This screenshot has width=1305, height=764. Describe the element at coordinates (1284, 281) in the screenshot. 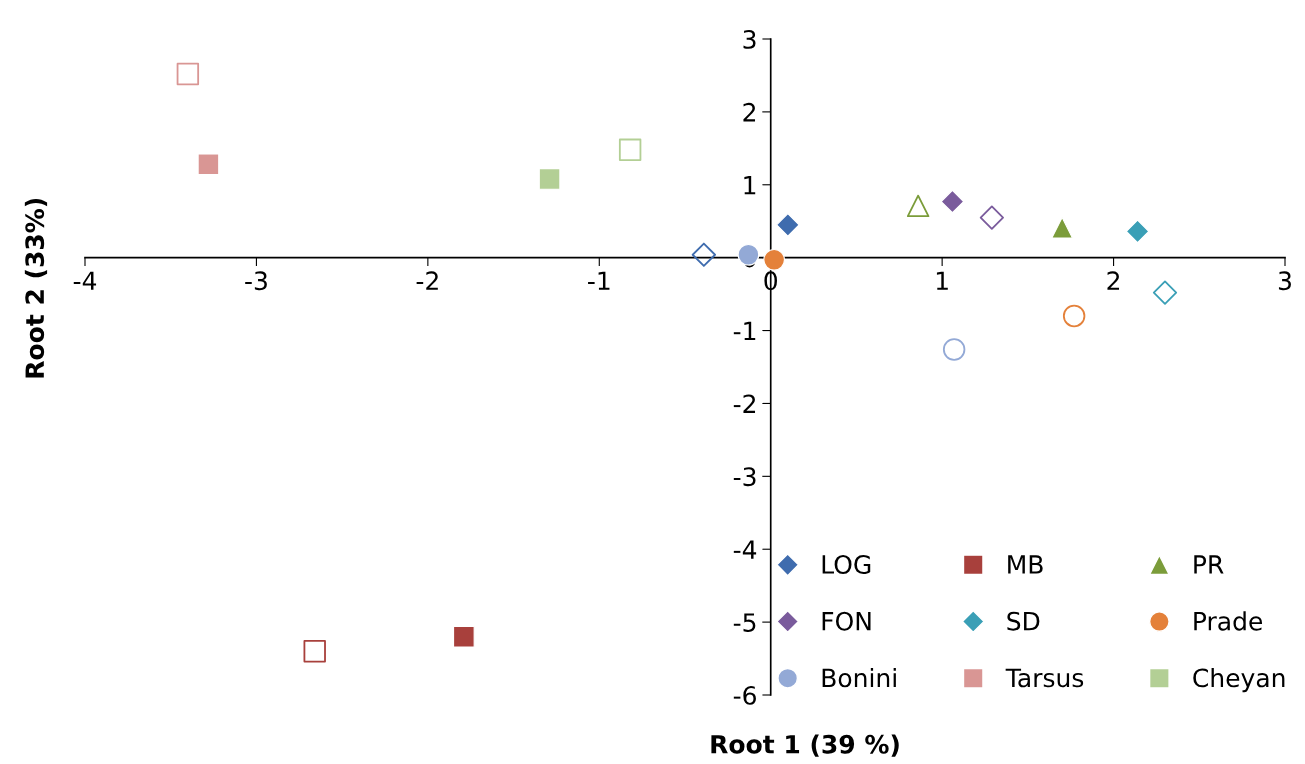

I see `x-tick-label: 3` at that location.